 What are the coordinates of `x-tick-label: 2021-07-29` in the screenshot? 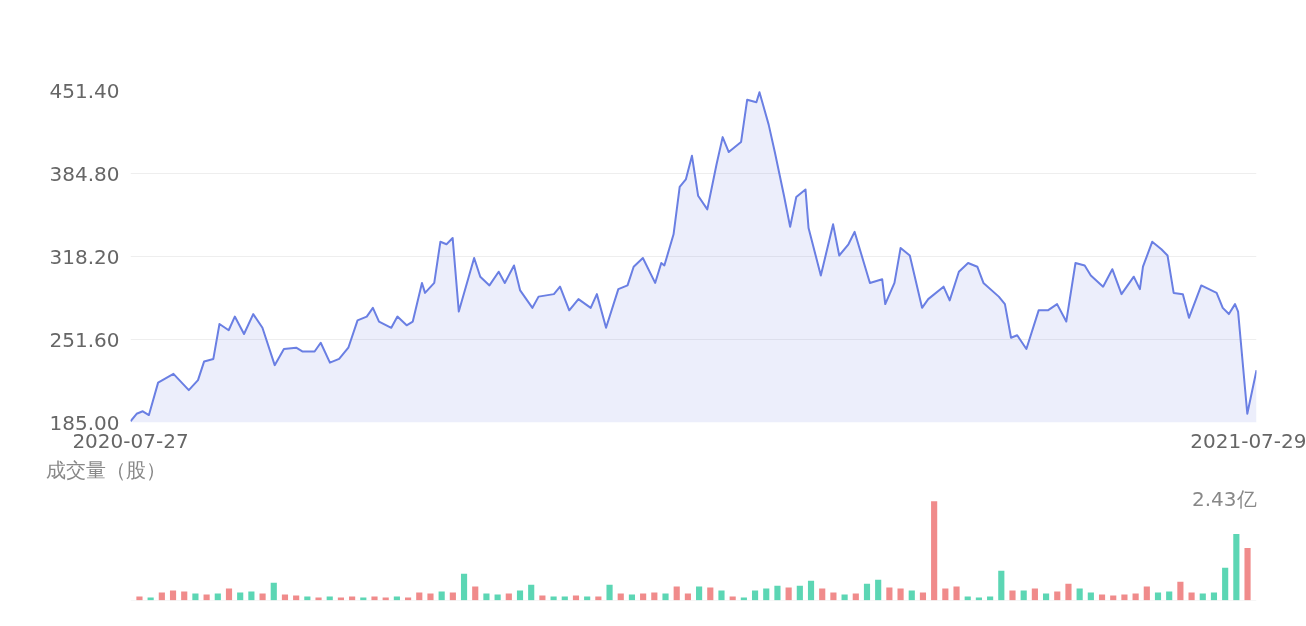 It's located at (1248, 440).